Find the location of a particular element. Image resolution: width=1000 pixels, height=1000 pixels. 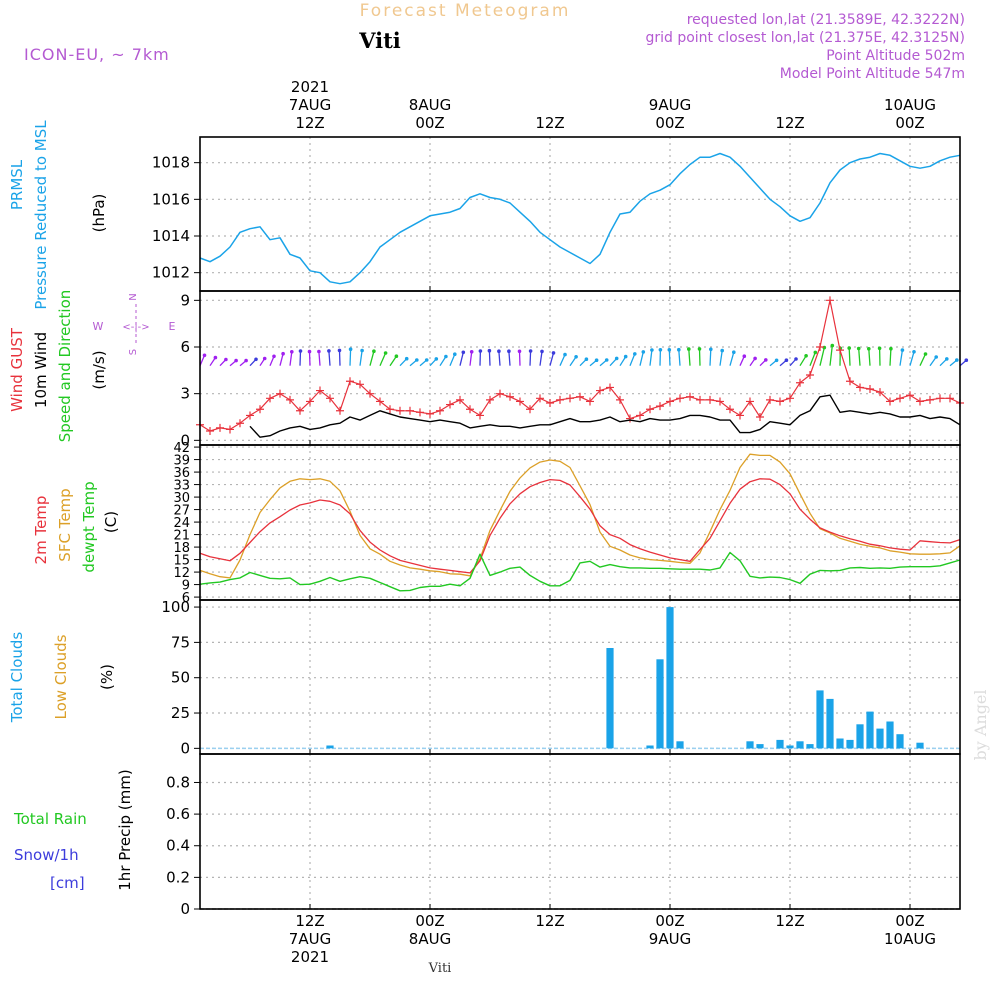

pressure-label: PRMSL is located at coordinates (17, 184).